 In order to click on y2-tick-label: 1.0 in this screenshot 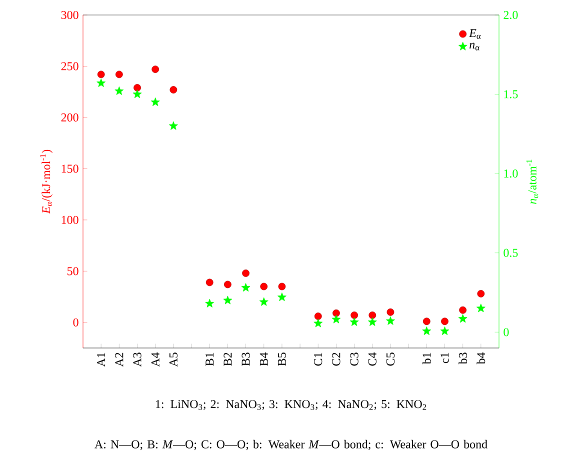, I will do `click(511, 173)`.